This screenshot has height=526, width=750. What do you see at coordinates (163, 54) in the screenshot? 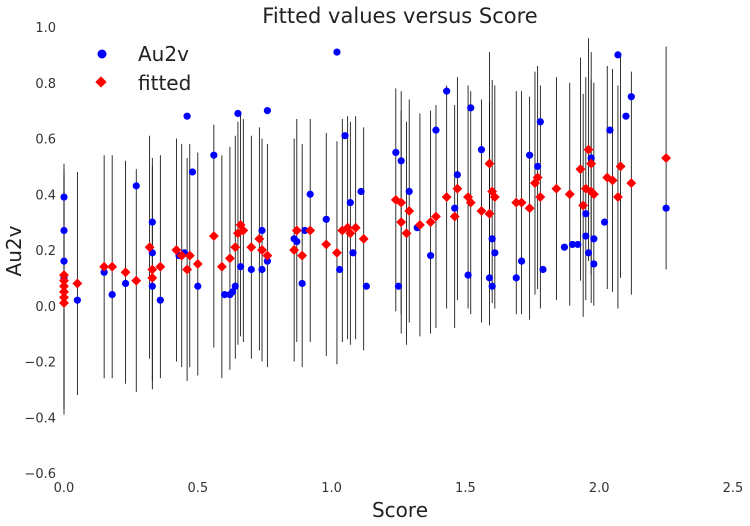
I see `legend-label-au2v: Au2v` at bounding box center [163, 54].